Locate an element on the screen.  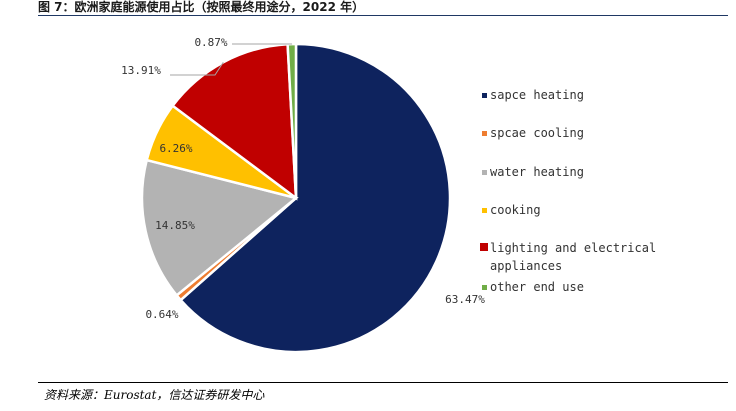
source-rule is located at coordinates (383, 382).